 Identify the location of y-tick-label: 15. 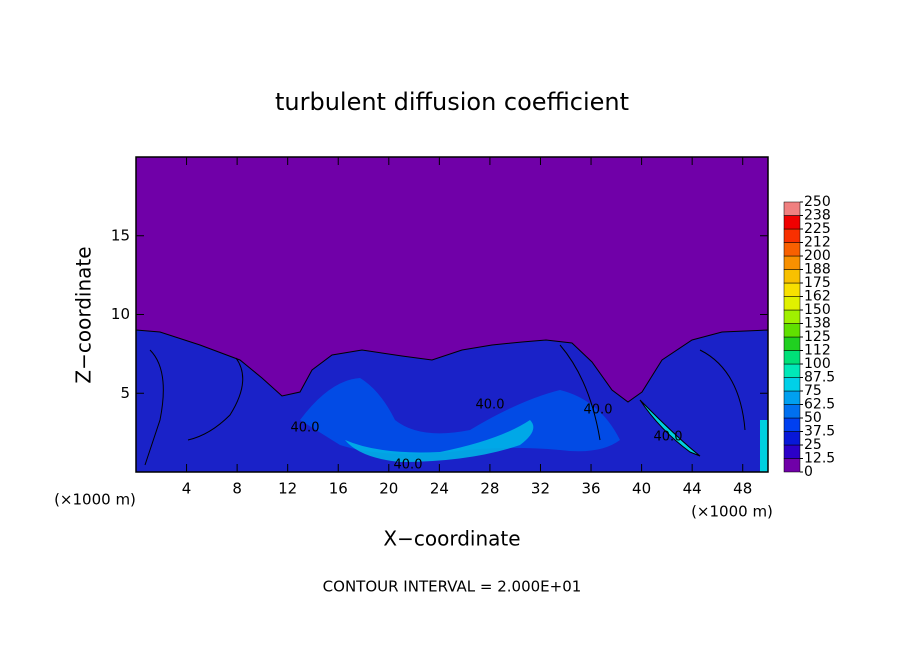
(120, 235).